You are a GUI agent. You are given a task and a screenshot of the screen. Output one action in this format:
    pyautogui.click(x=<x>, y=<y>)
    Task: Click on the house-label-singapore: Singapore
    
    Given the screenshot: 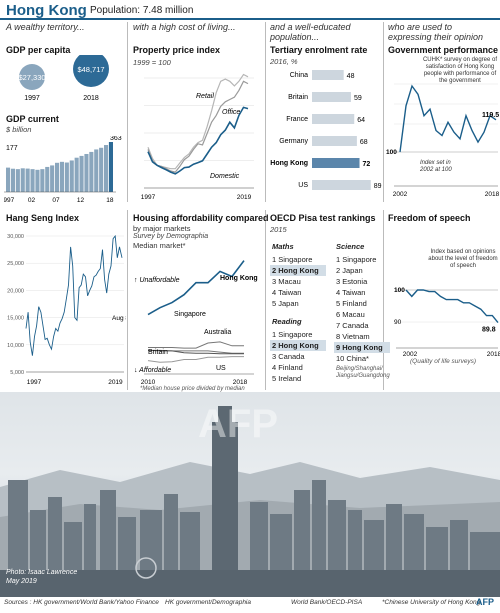 What is the action you would take?
    pyautogui.click(x=190, y=314)
    